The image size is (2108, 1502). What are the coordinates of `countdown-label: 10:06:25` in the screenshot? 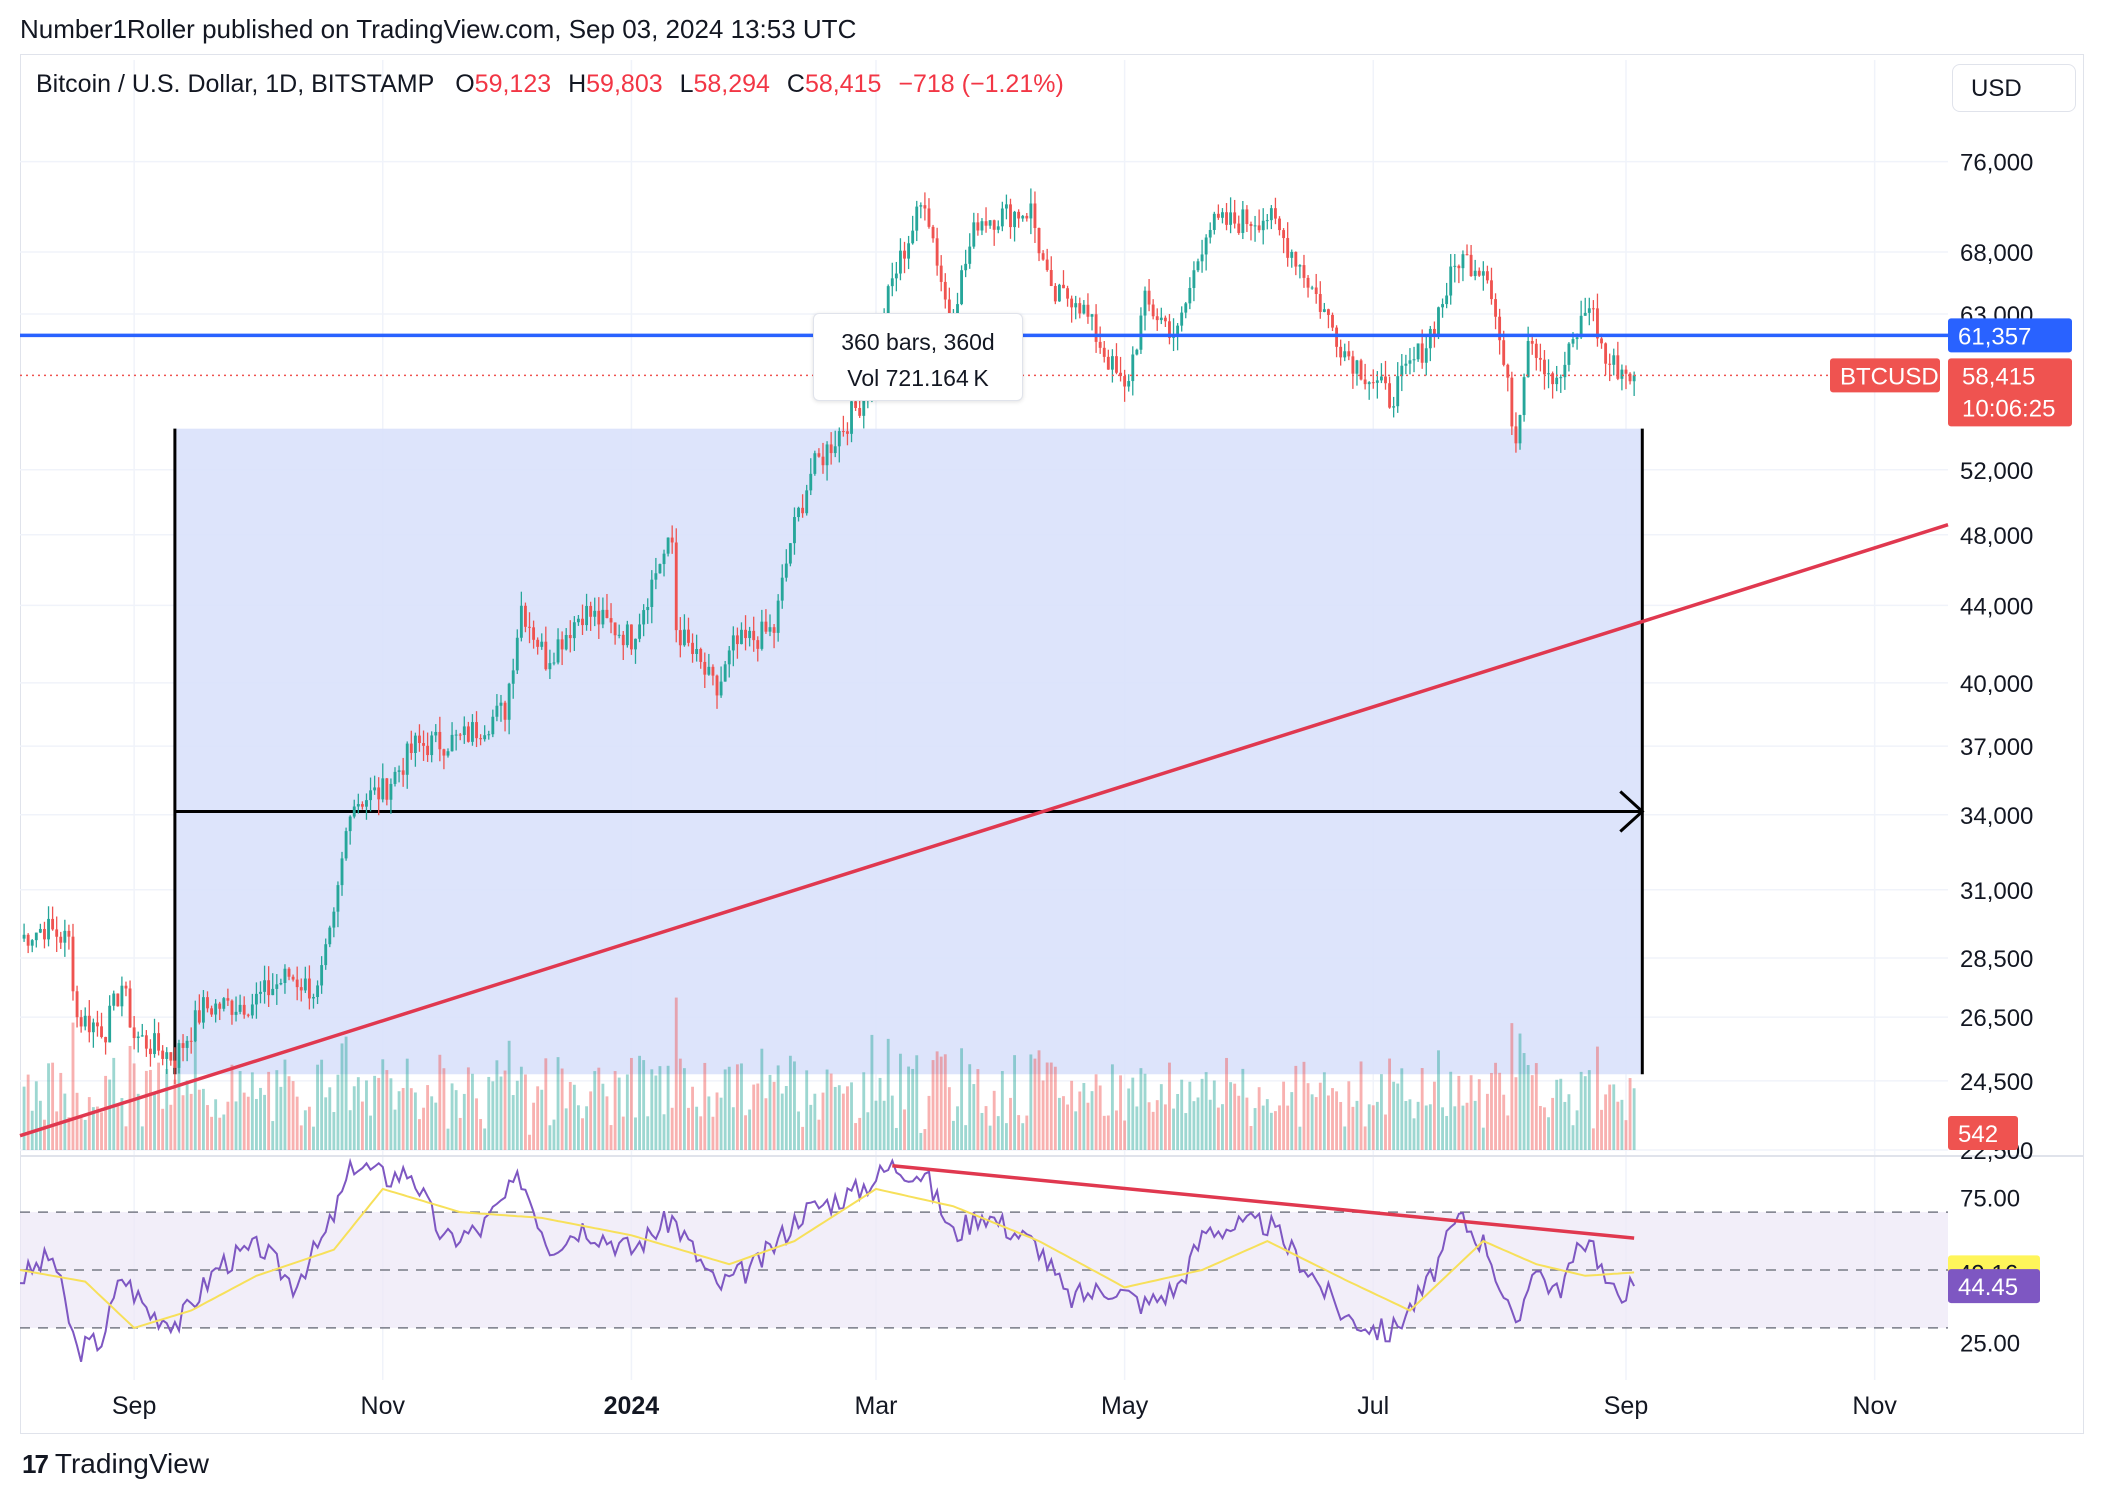 It's located at (2008, 408).